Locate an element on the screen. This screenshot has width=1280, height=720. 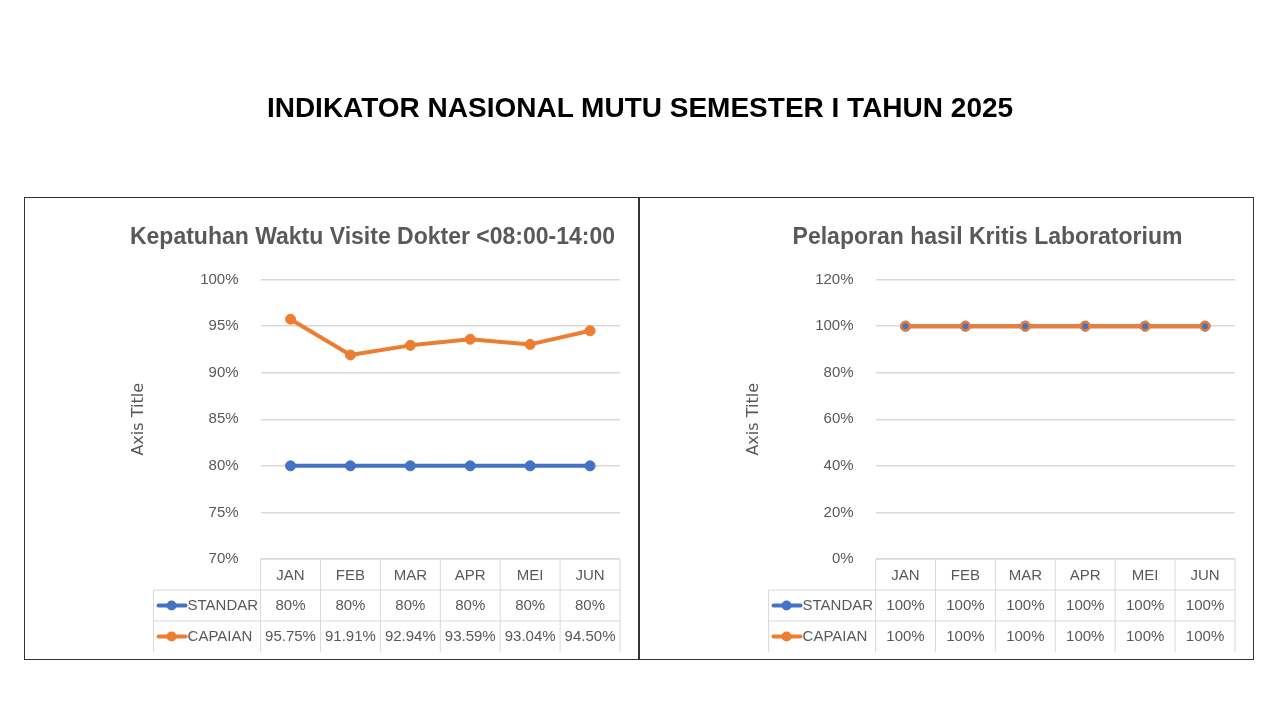
y-tick-label: 0% is located at coordinates (842, 558).